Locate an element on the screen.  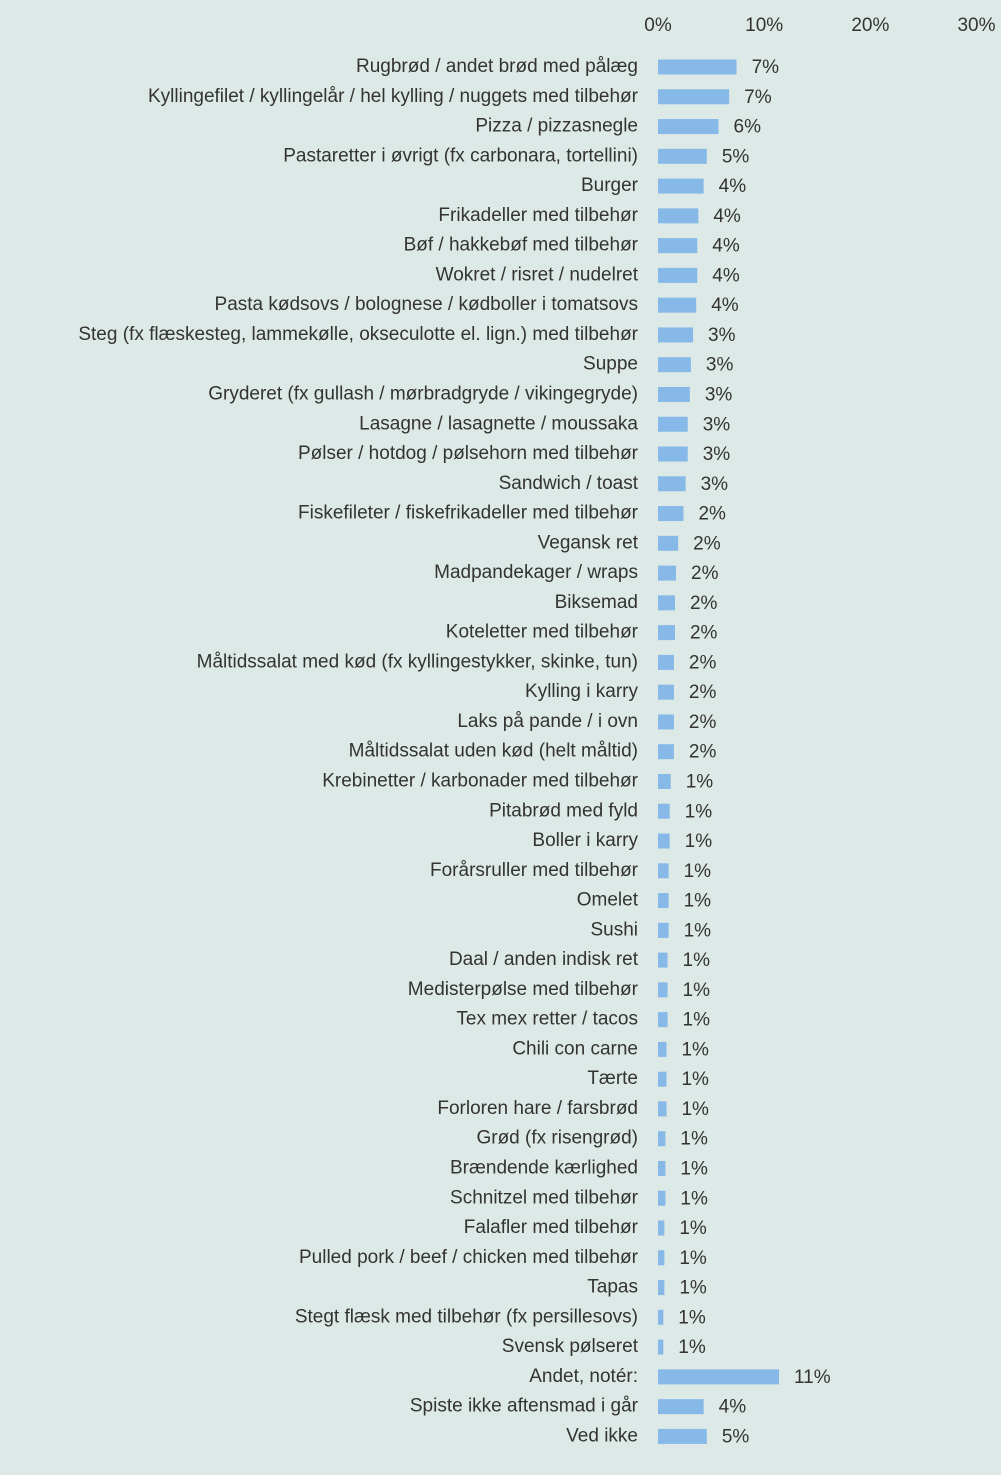
category-label: Boller i karry is located at coordinates (585, 840).